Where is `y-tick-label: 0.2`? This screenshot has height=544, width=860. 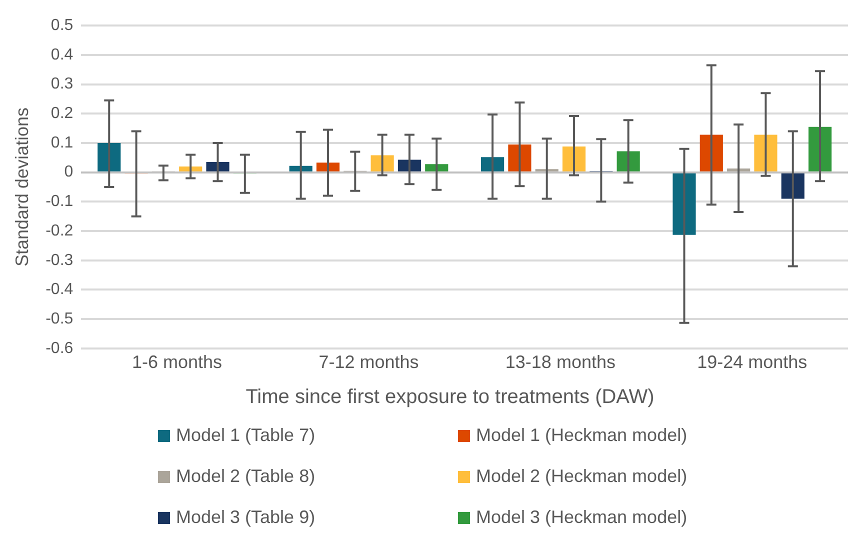
y-tick-label: 0.2 is located at coordinates (62, 113).